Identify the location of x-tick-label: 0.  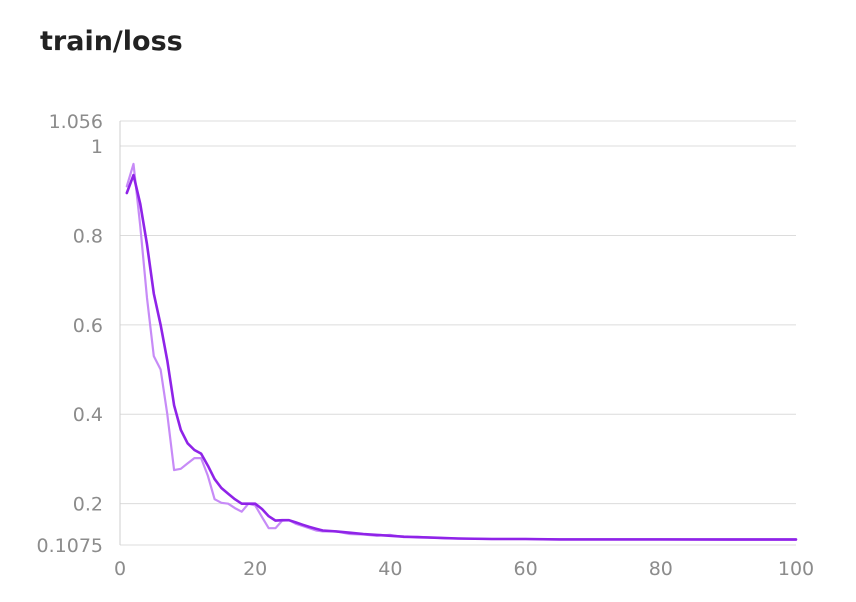
(120, 569).